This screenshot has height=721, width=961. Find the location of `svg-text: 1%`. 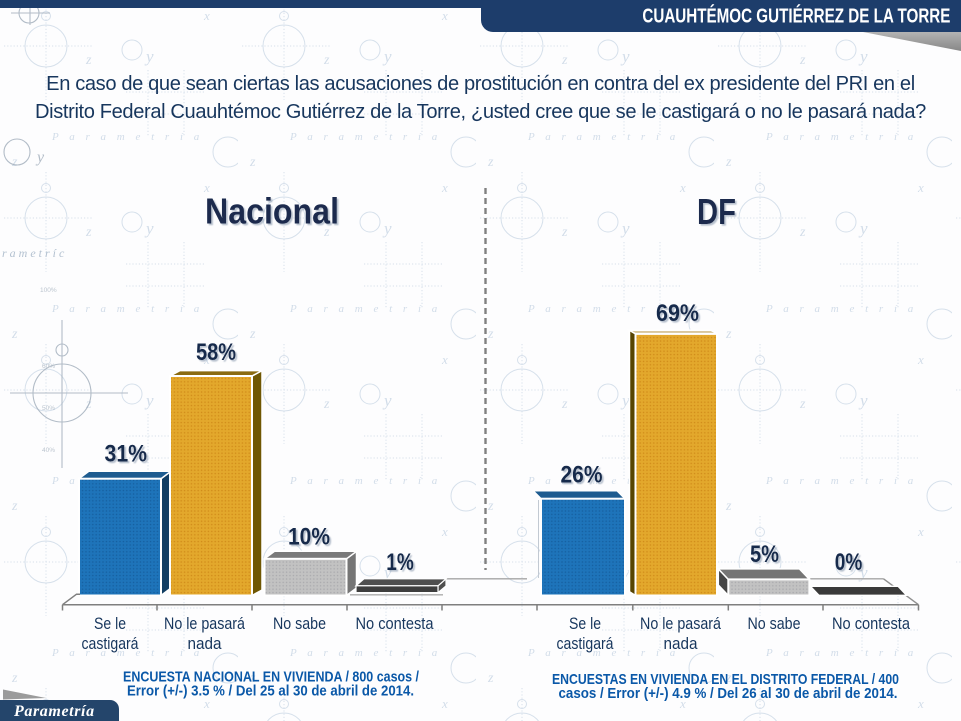

svg-text: 1% is located at coordinates (400, 562).